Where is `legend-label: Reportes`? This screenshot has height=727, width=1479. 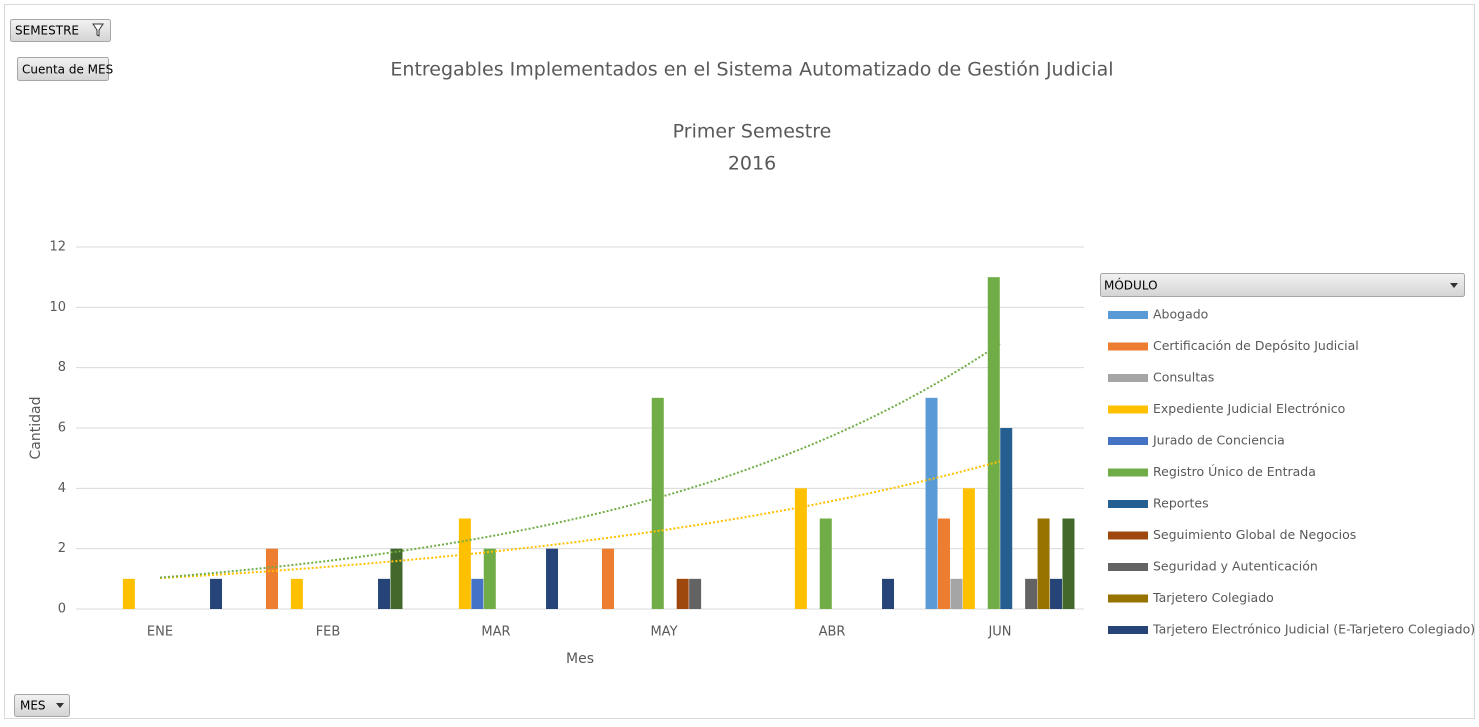 legend-label: Reportes is located at coordinates (1181, 503).